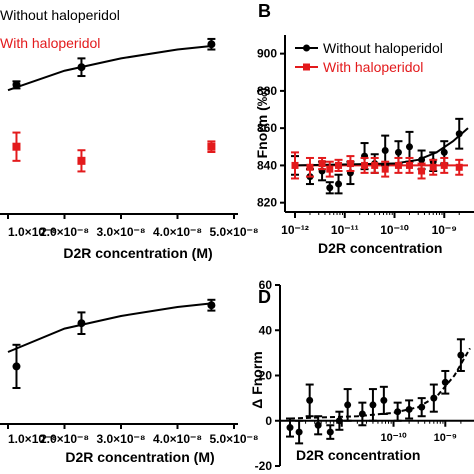 This screenshot has width=474, height=474. I want to click on panel-c-x-tick-label: 5.0×10⁻⁸, so click(233, 439).